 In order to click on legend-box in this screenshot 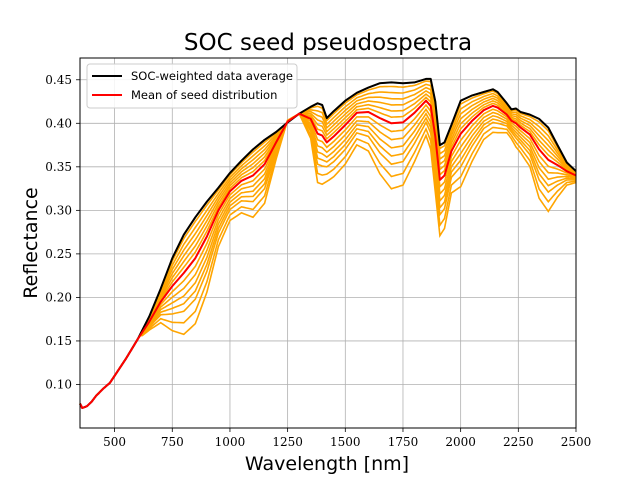, I will do `click(192, 86)`.